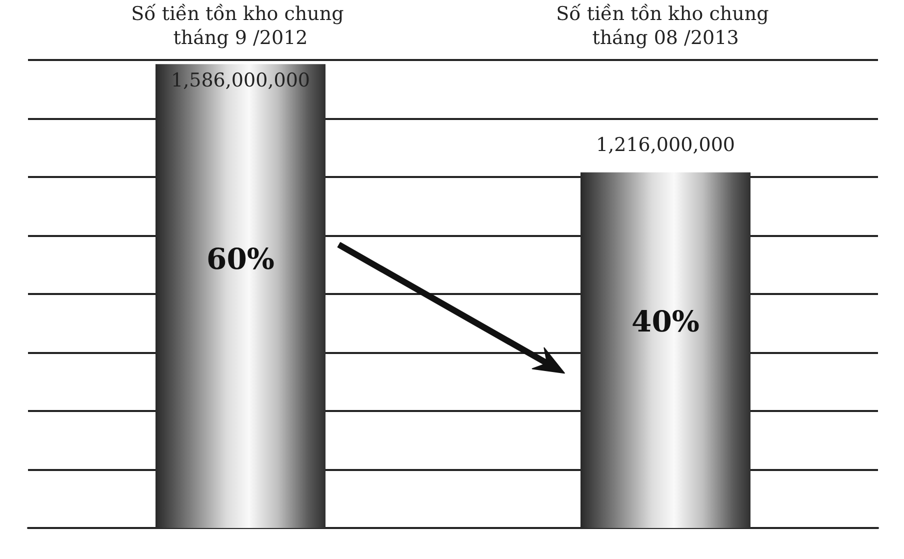 The height and width of the screenshot is (559, 904). Describe the element at coordinates (666, 321) in the screenshot. I see `annotation: 40%` at that location.